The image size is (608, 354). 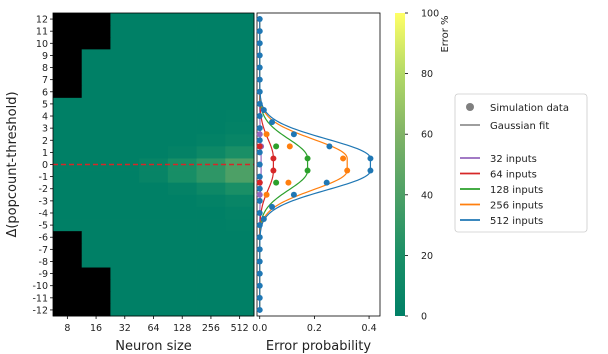 I want to click on y-tick-label: 9, so click(x=45, y=56).